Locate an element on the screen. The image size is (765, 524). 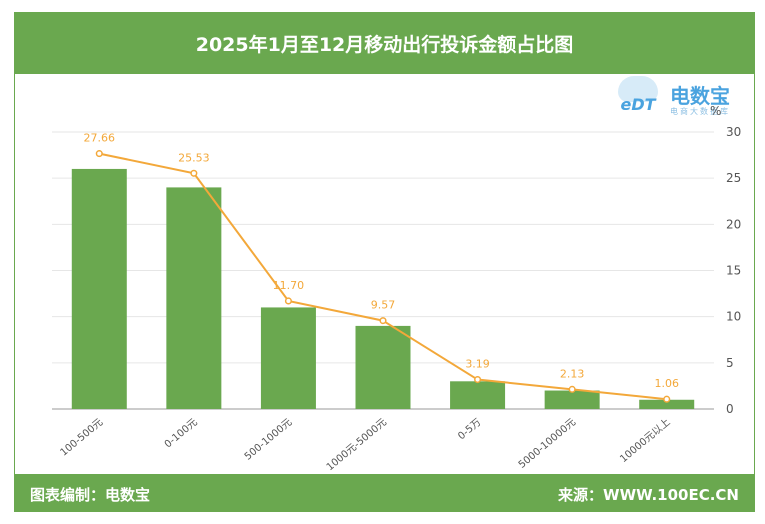
x-tick-label: 500-1000元 is located at coordinates (269, 440).